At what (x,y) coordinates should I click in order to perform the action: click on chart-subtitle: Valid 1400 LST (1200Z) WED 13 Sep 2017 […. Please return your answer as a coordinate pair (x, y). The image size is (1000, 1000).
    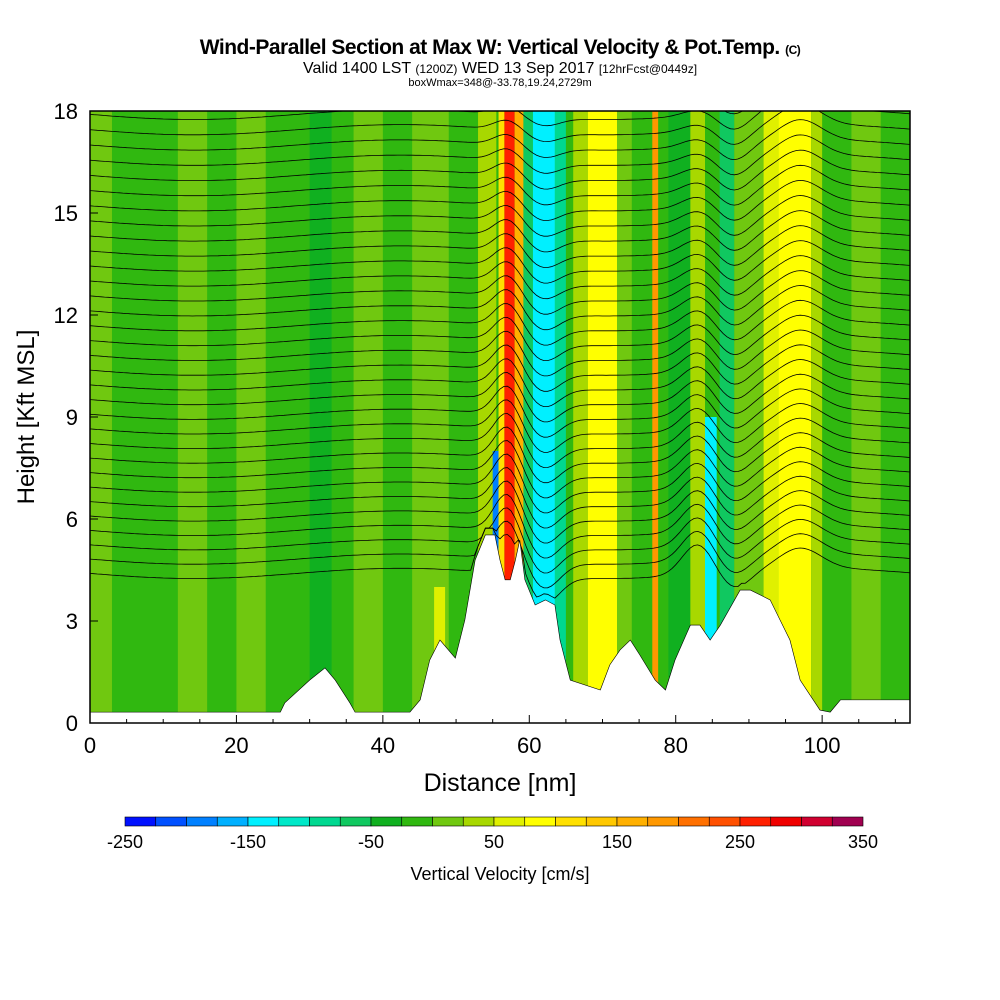
    Looking at the image, I should click on (500, 69).